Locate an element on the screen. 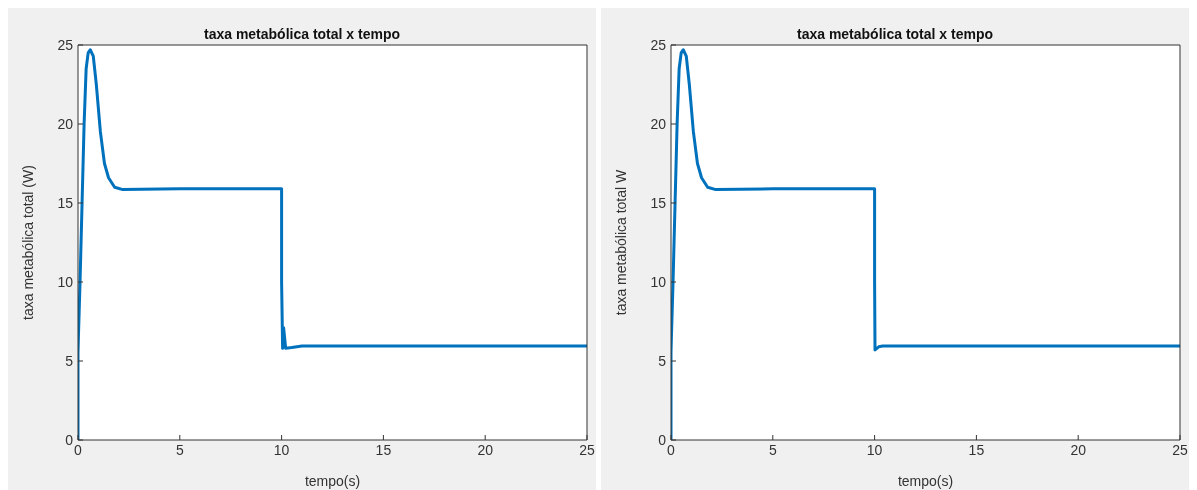  y-axis-title: taxa metabólica total W is located at coordinates (620, 242).